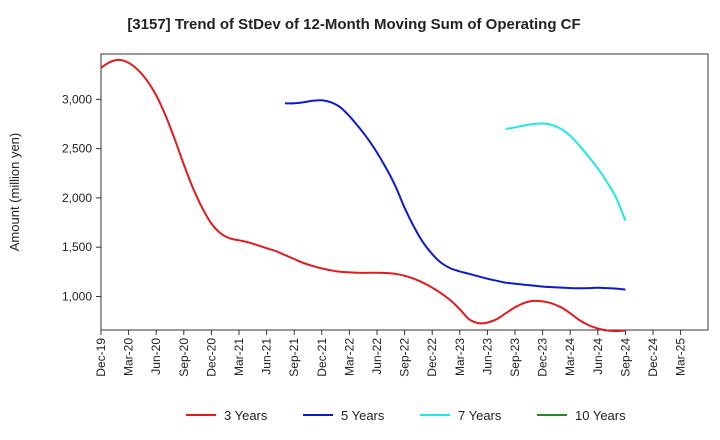  Describe the element at coordinates (681, 357) in the screenshot. I see `x-tick-label: Mar-25` at that location.